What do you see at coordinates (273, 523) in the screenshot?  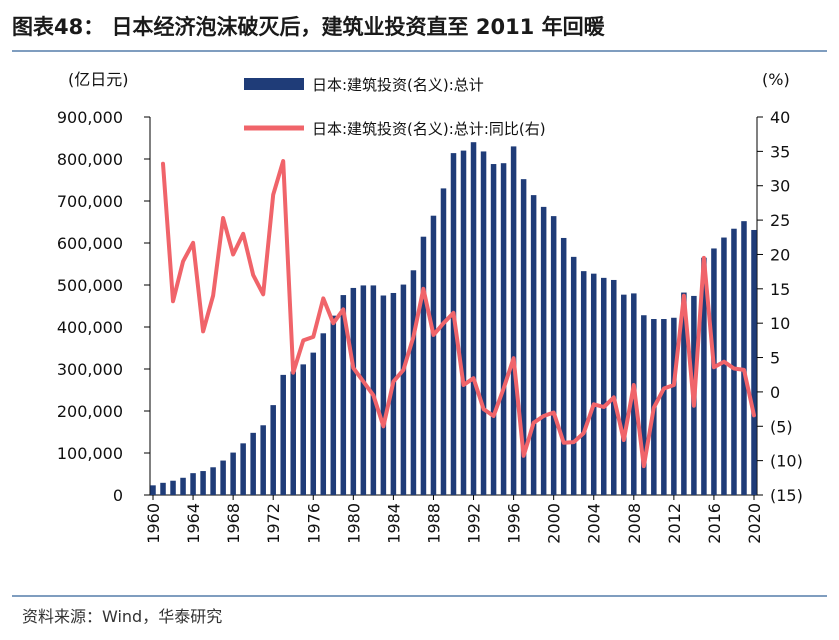 I see `x-tick-label: 1972` at bounding box center [273, 523].